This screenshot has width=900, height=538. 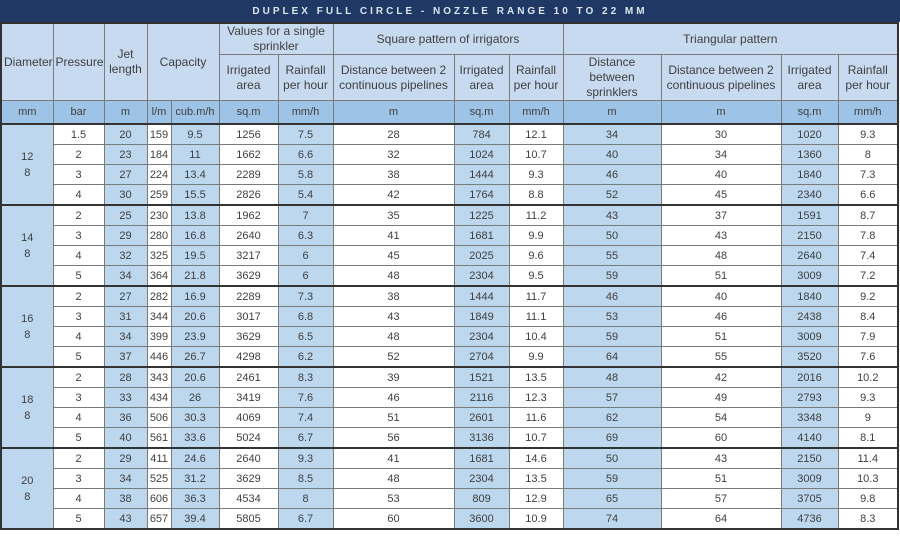 What do you see at coordinates (536, 316) in the screenshot?
I see `table-cell: 11.1` at bounding box center [536, 316].